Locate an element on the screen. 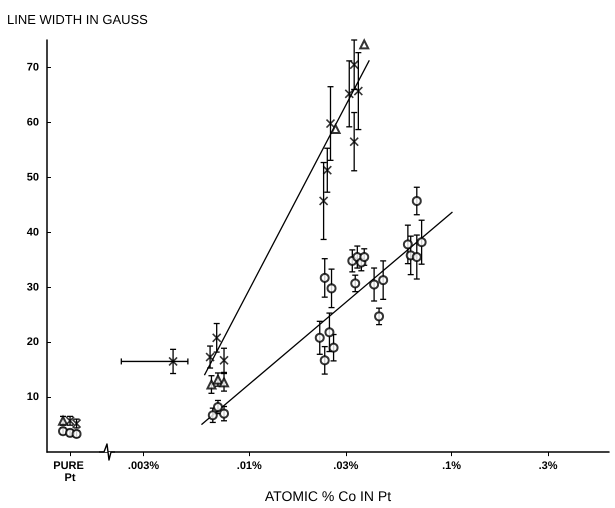 Image resolution: width=615 pixels, height=508 pixels. x-tick-label: .003% is located at coordinates (144, 466).